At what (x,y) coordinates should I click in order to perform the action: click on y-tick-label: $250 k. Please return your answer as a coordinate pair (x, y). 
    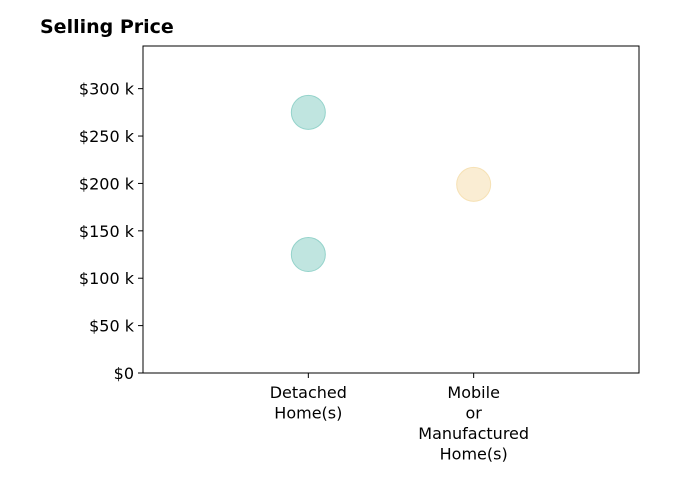
    Looking at the image, I should click on (107, 136).